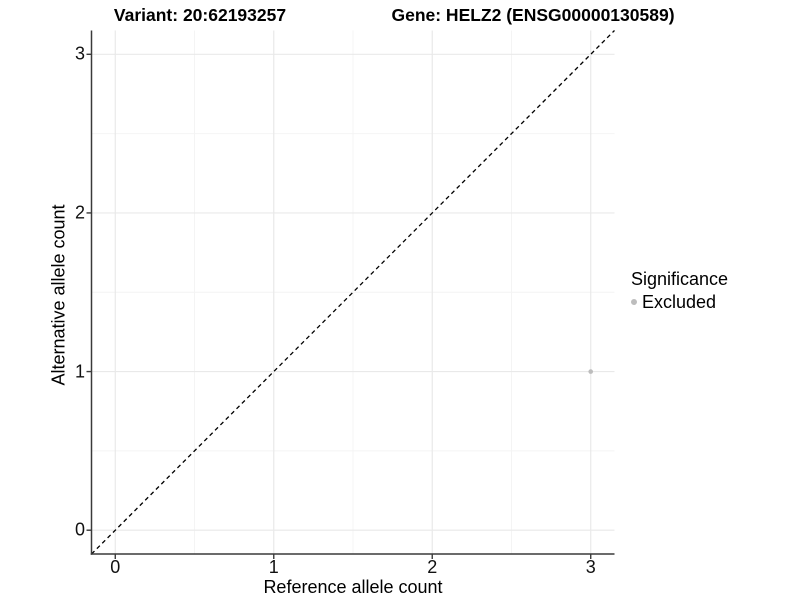  I want to click on y-tick-label: 0, so click(79, 529).